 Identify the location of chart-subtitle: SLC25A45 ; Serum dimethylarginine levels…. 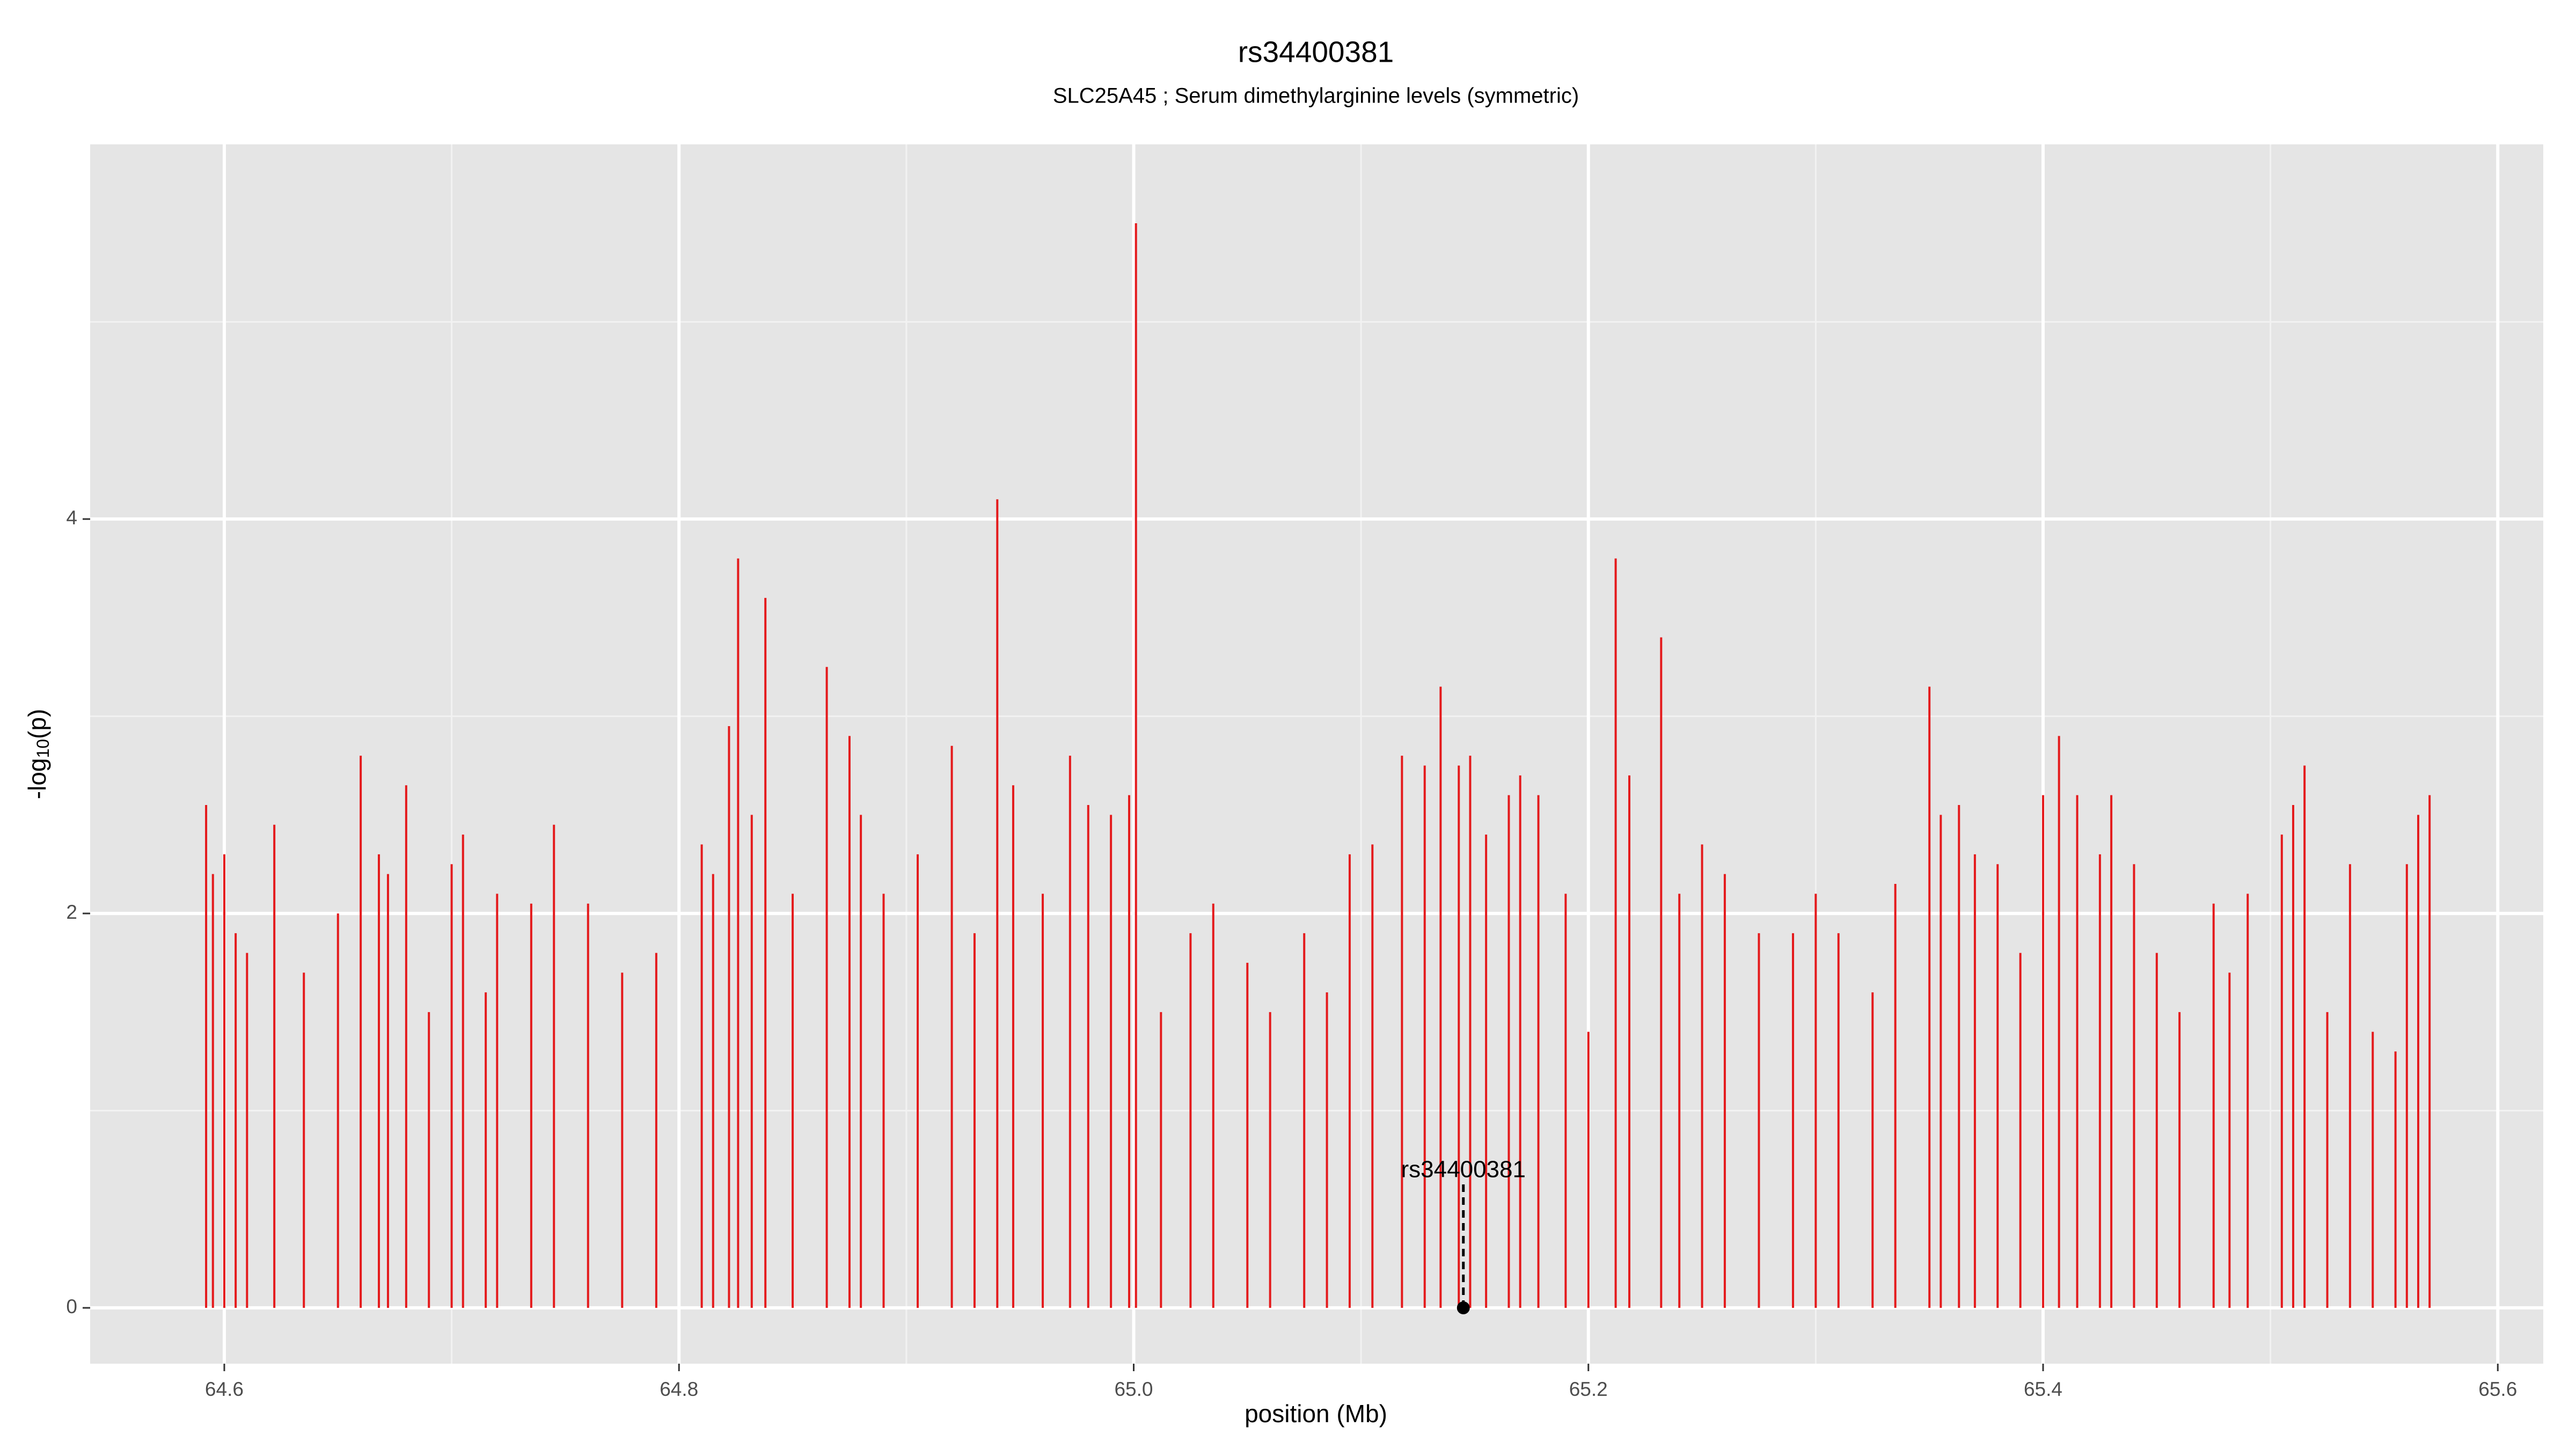
(1316, 96).